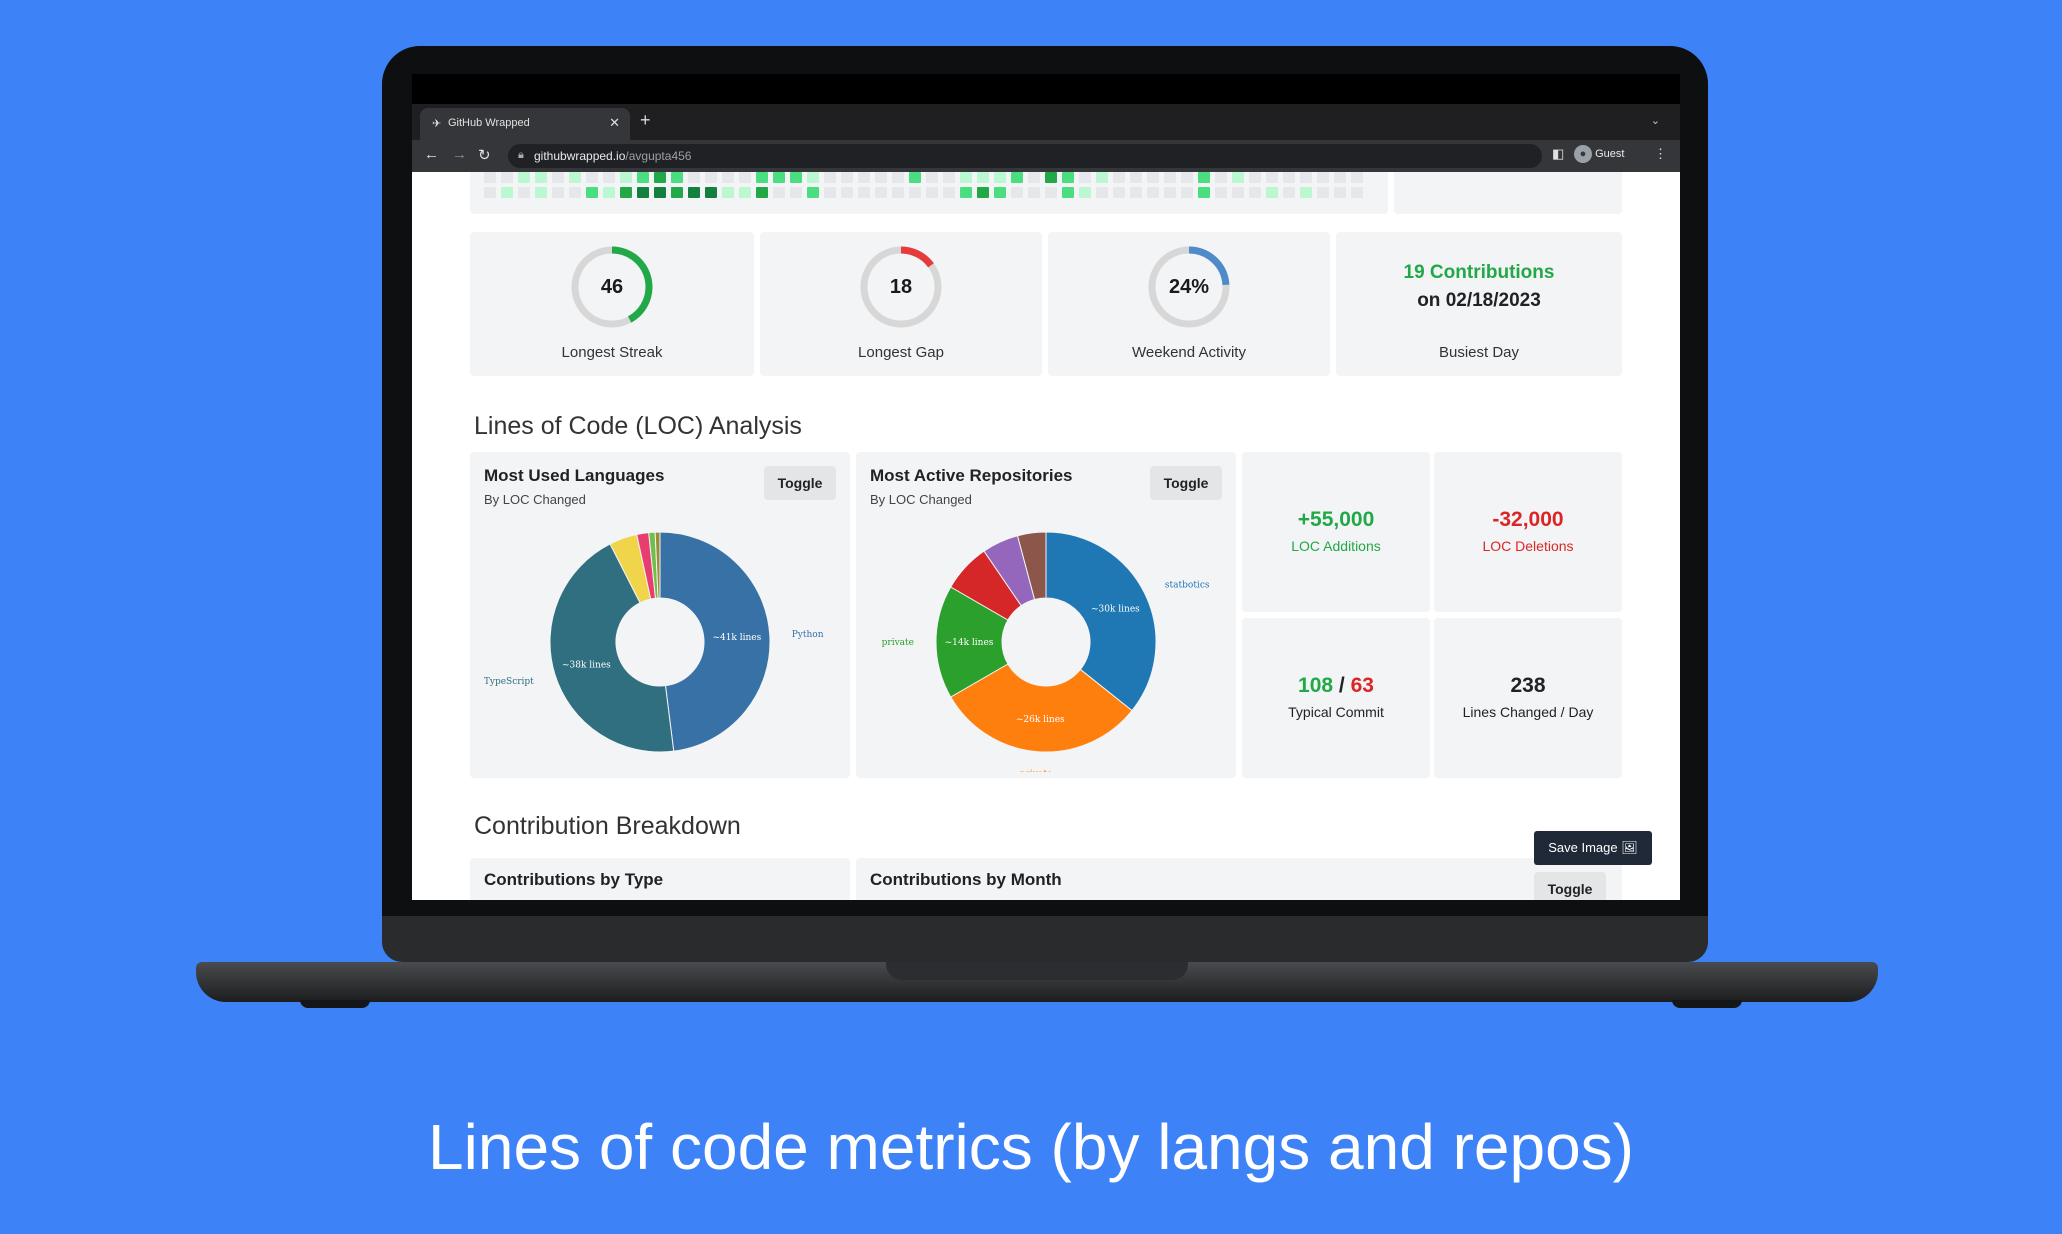  I want to click on slice-value-label: ~14k lines, so click(969, 643).